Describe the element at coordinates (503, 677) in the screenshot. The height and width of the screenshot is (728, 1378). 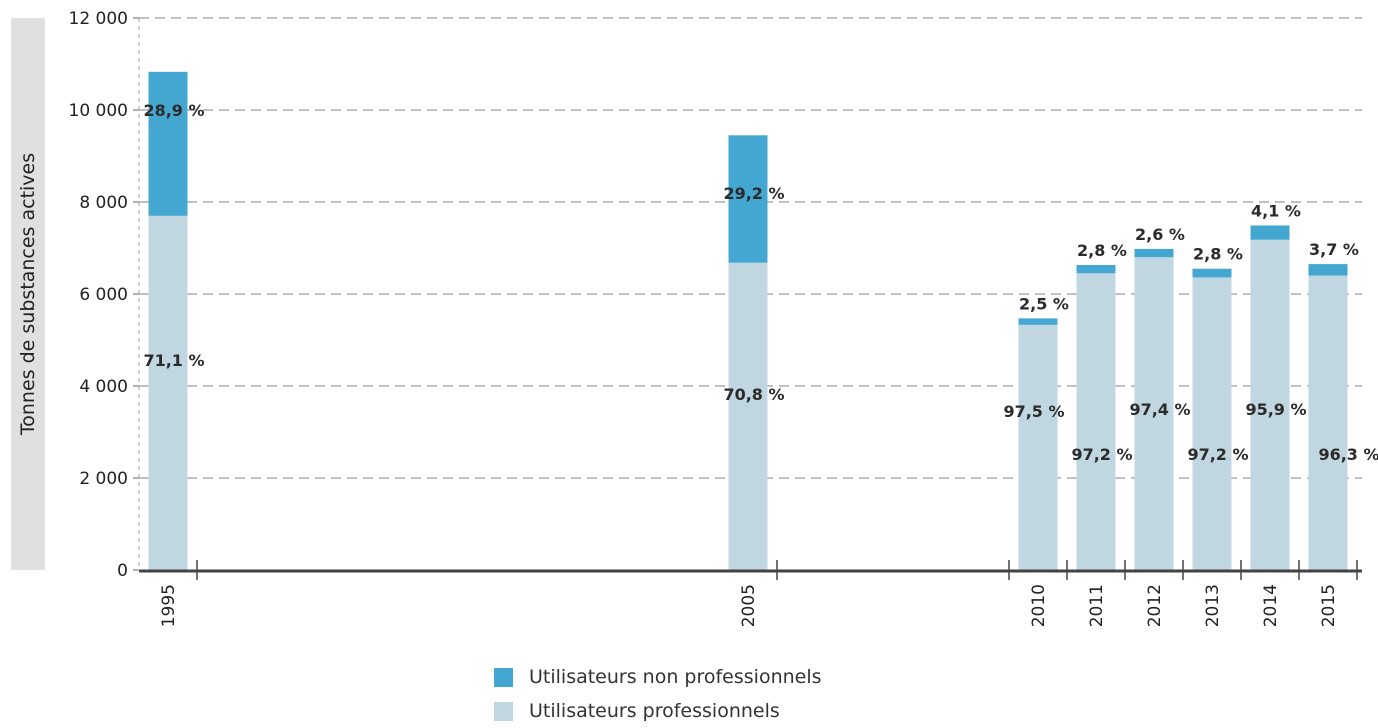
I see `legend-swatch-non-professionnels` at that location.